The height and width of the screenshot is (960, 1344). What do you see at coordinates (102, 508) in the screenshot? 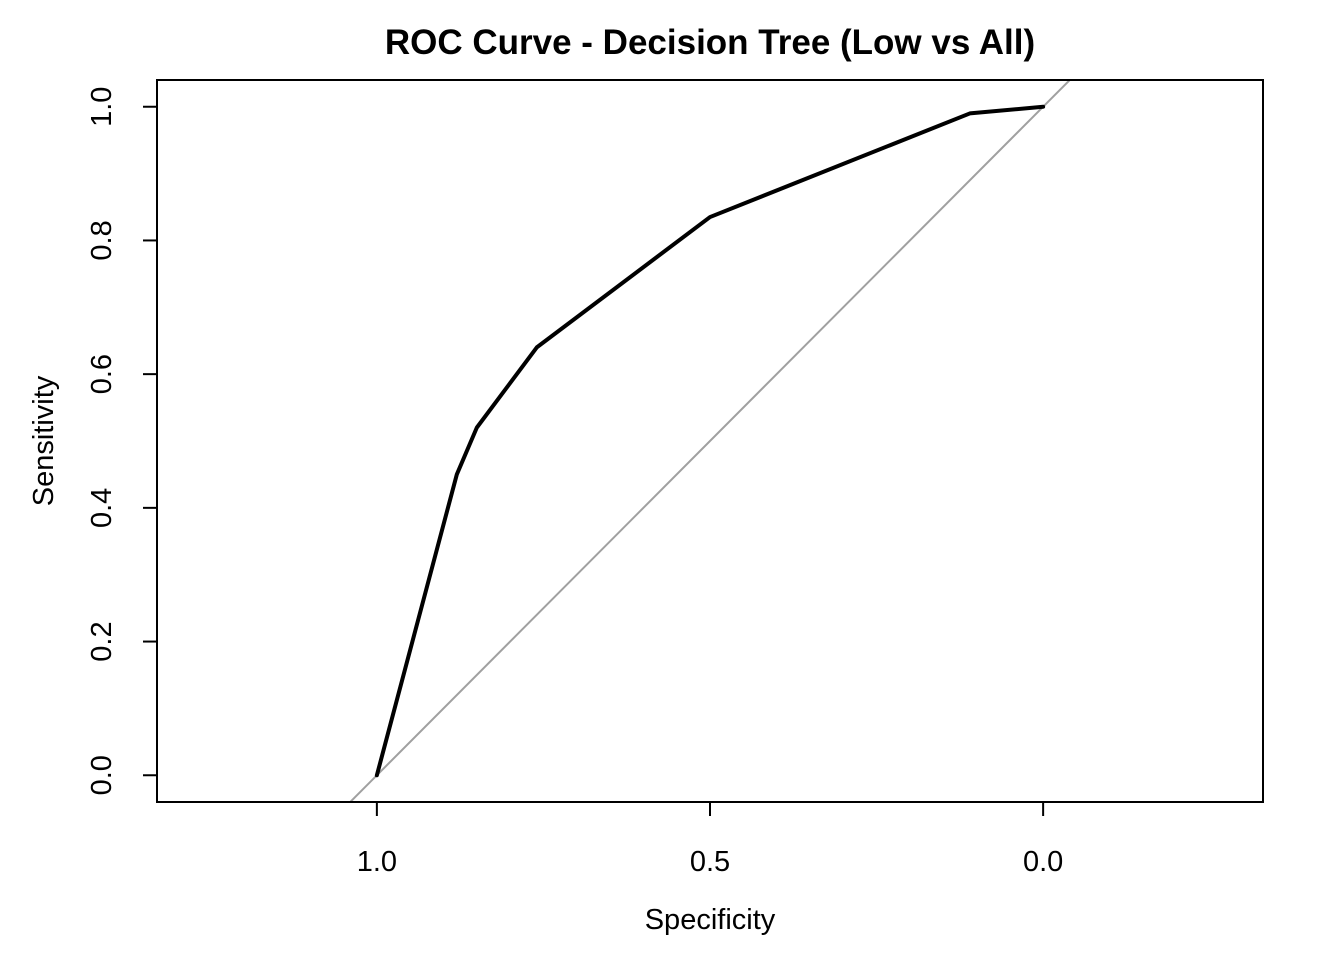
I see `y-tick-label: 0.4` at bounding box center [102, 508].